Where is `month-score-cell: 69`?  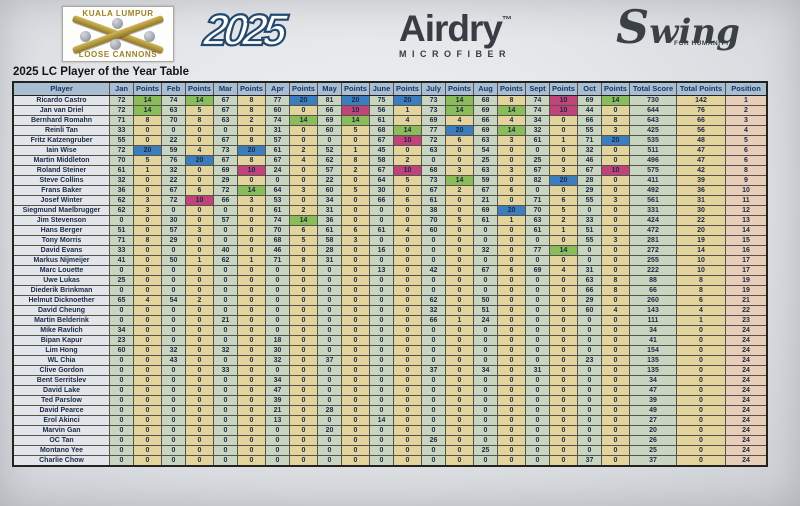 month-score-cell: 69 is located at coordinates (589, 100).